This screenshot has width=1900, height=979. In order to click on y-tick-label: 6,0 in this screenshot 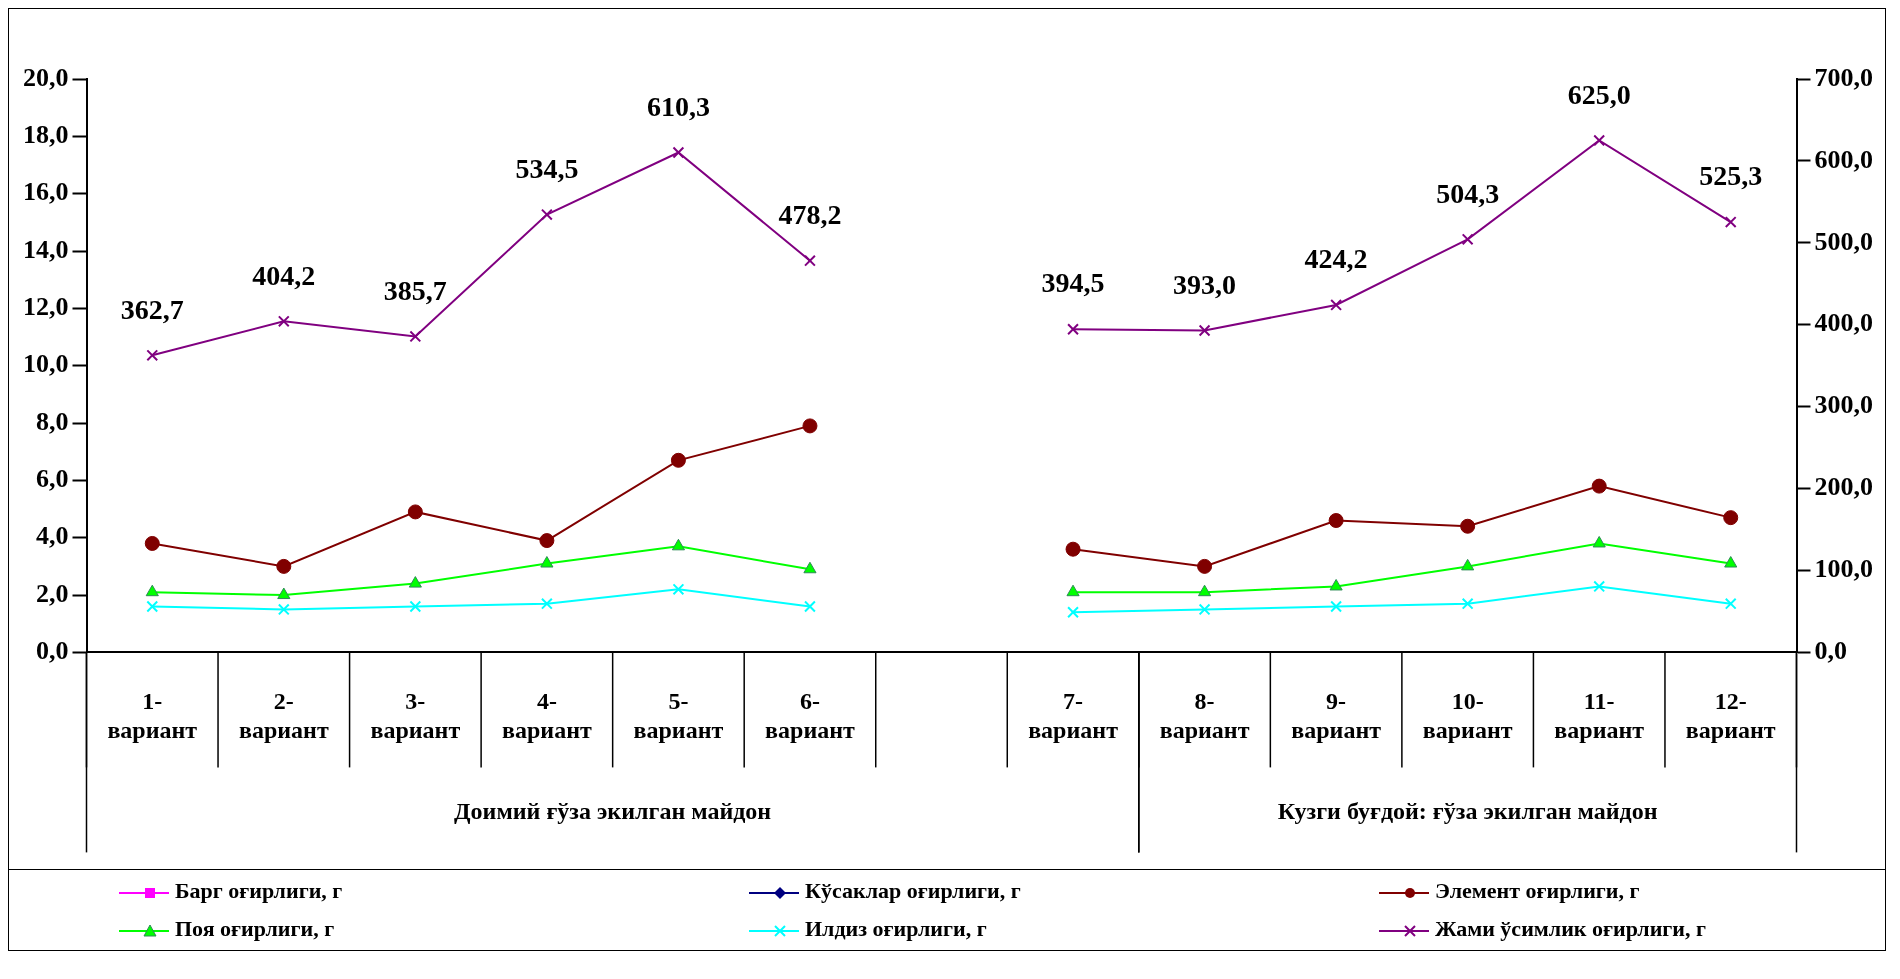, I will do `click(52, 479)`.